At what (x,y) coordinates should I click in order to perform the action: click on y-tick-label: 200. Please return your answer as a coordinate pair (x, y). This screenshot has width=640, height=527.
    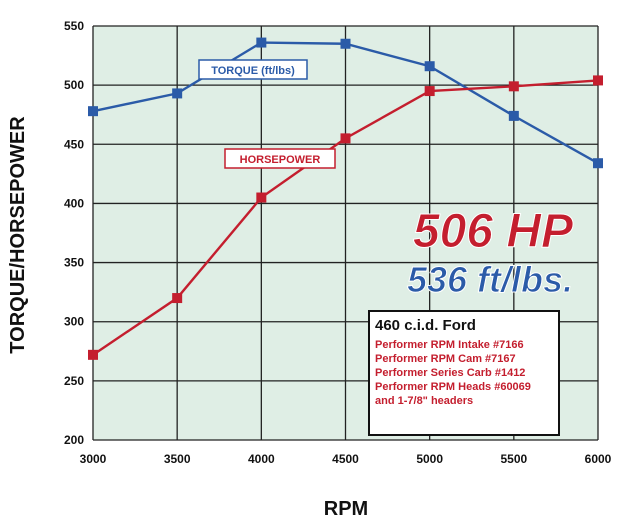
    Looking at the image, I should click on (74, 440).